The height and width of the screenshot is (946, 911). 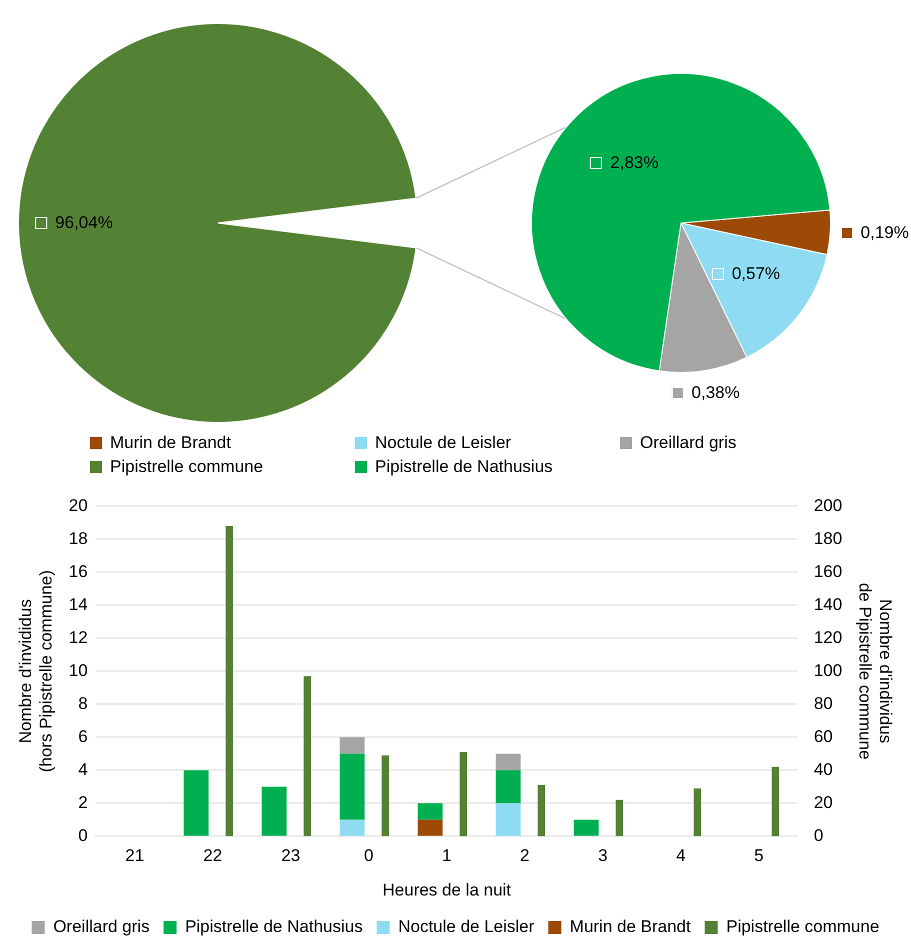 I want to click on x-tick-label: 23, so click(x=290, y=856).